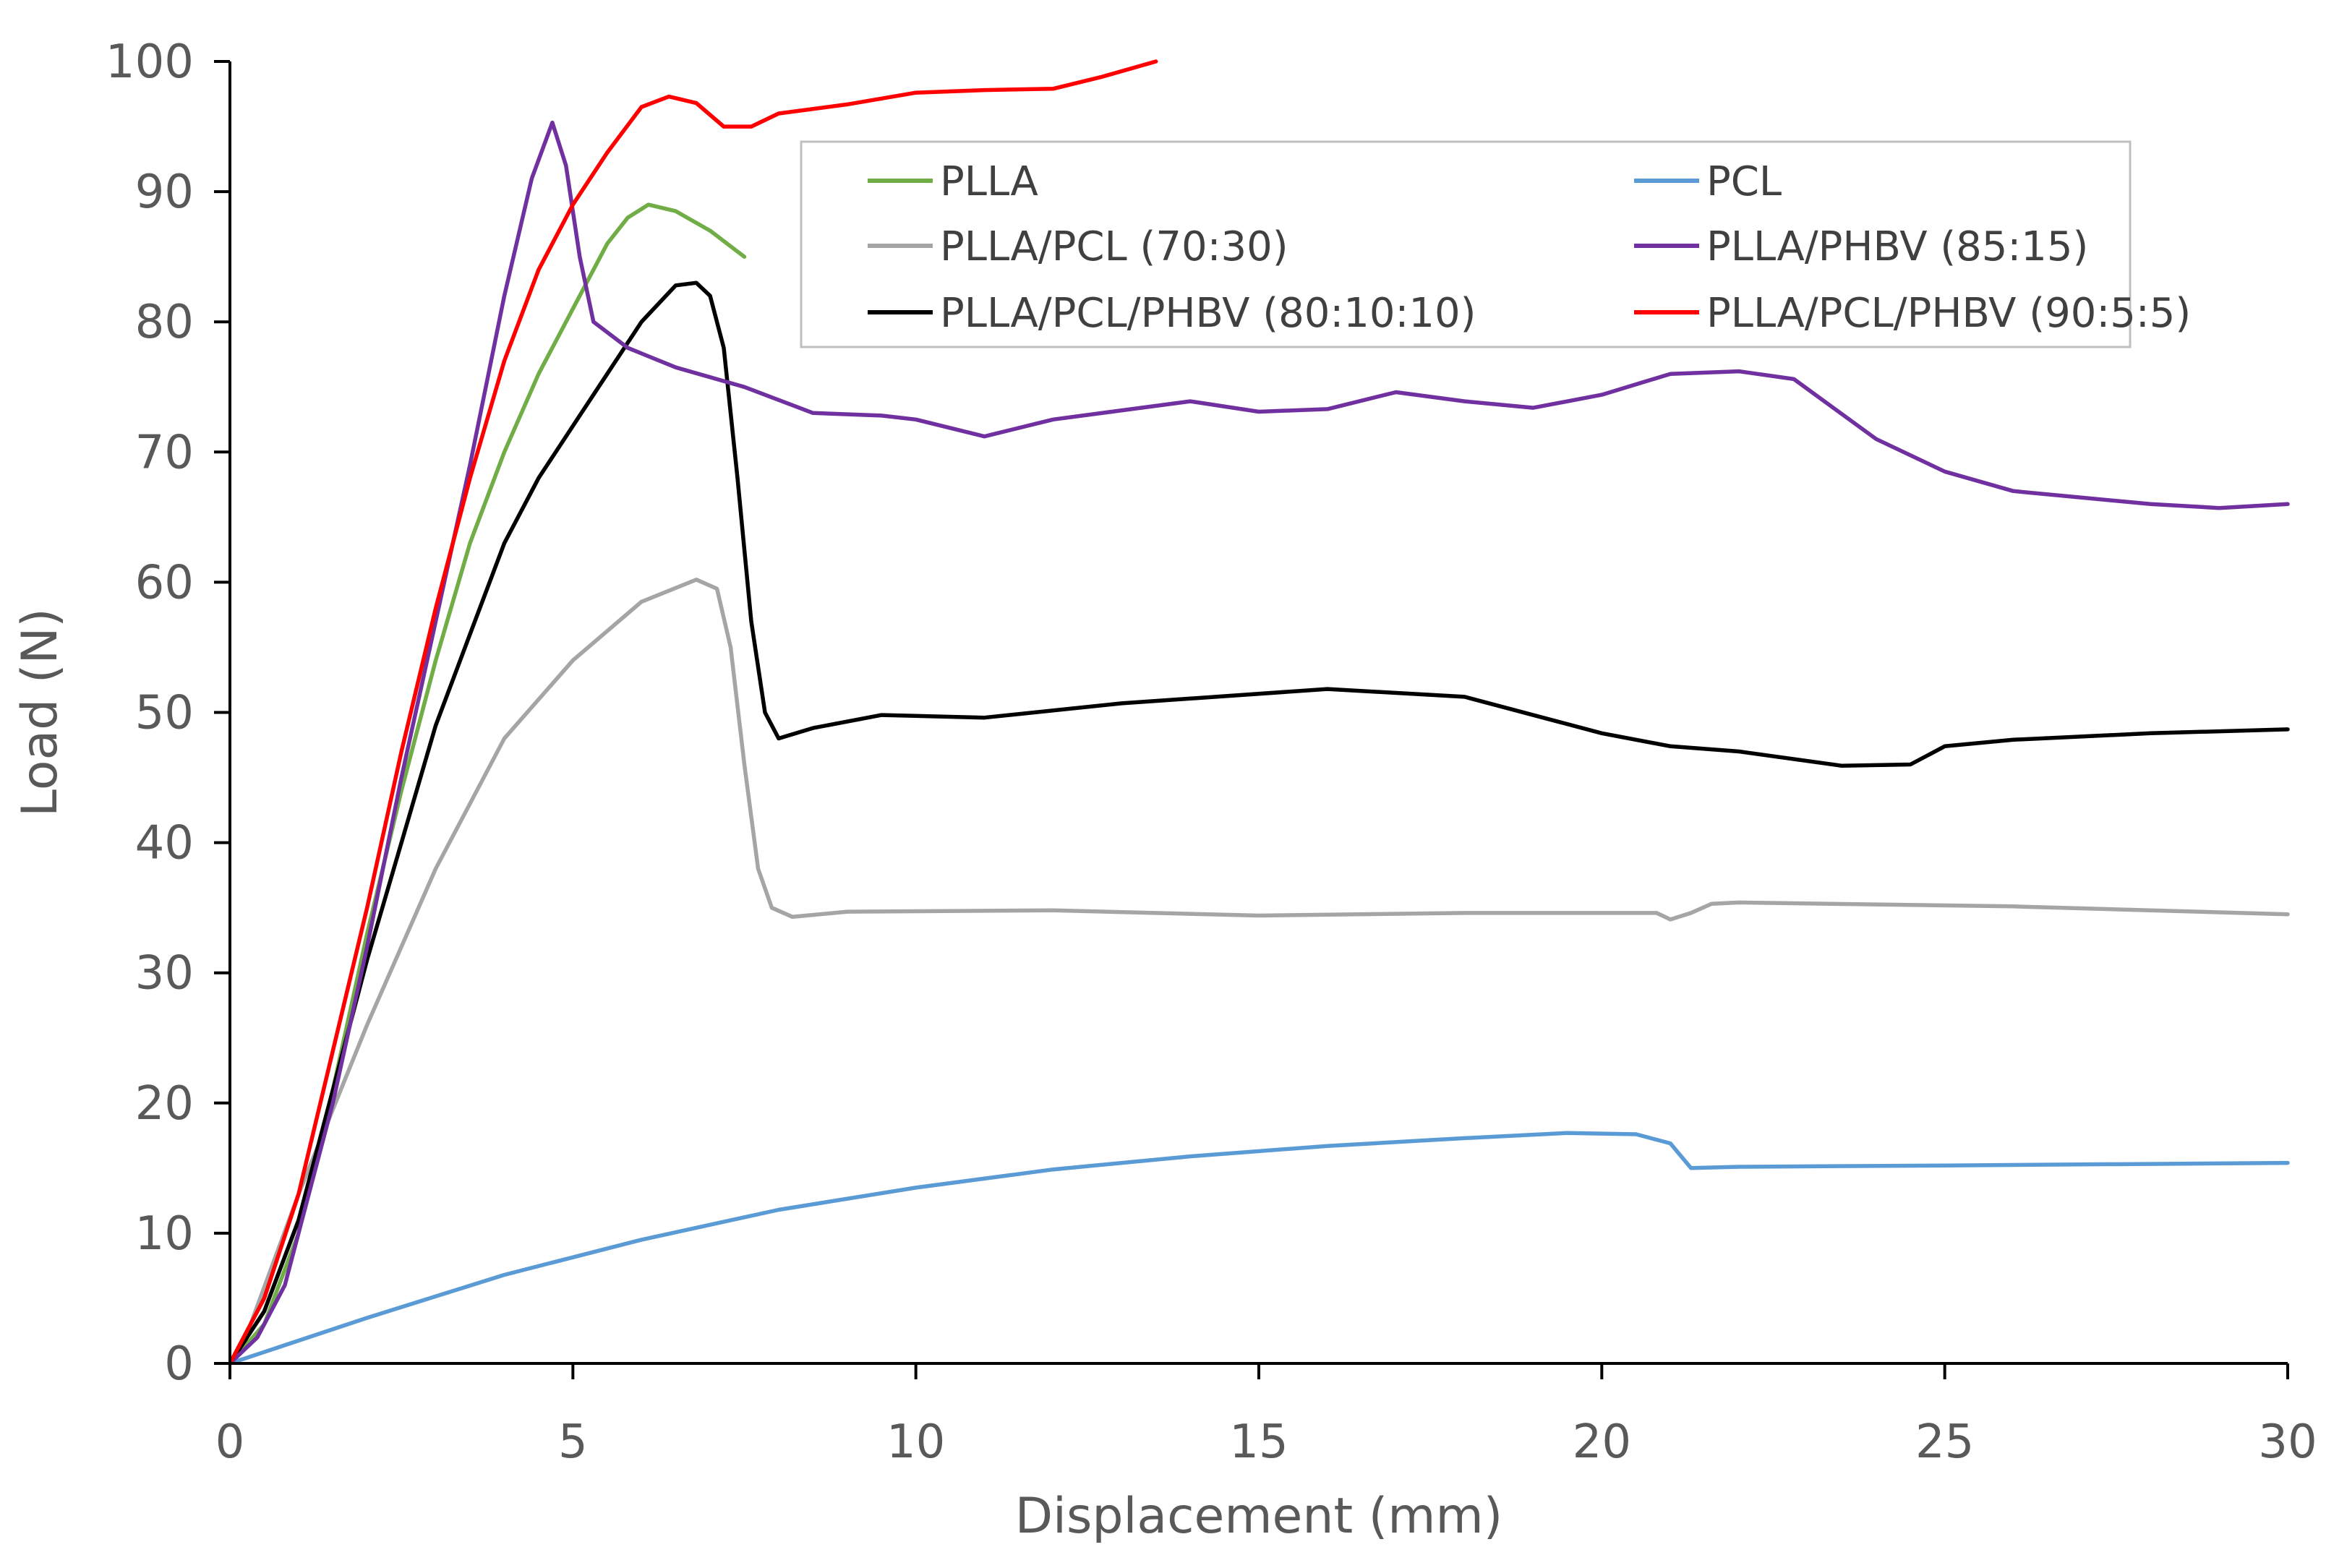  Describe the element at coordinates (989, 181) in the screenshot. I see `legend-label-plla: PLLA` at that location.